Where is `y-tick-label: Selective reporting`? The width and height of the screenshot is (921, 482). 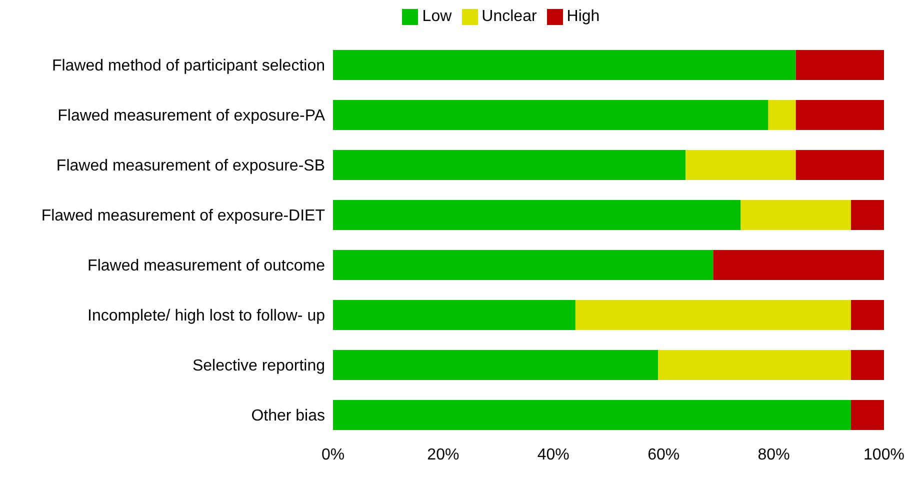 y-tick-label: Selective reporting is located at coordinates (258, 366).